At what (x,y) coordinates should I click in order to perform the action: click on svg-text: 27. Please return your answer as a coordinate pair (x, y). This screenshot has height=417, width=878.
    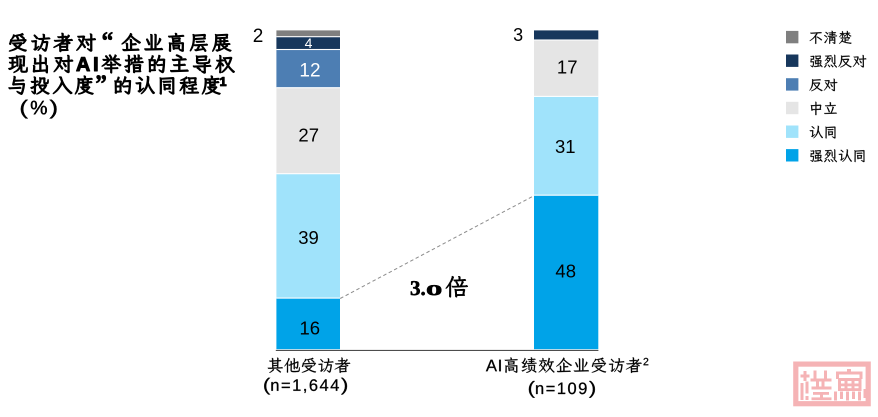
    Looking at the image, I should click on (308, 134).